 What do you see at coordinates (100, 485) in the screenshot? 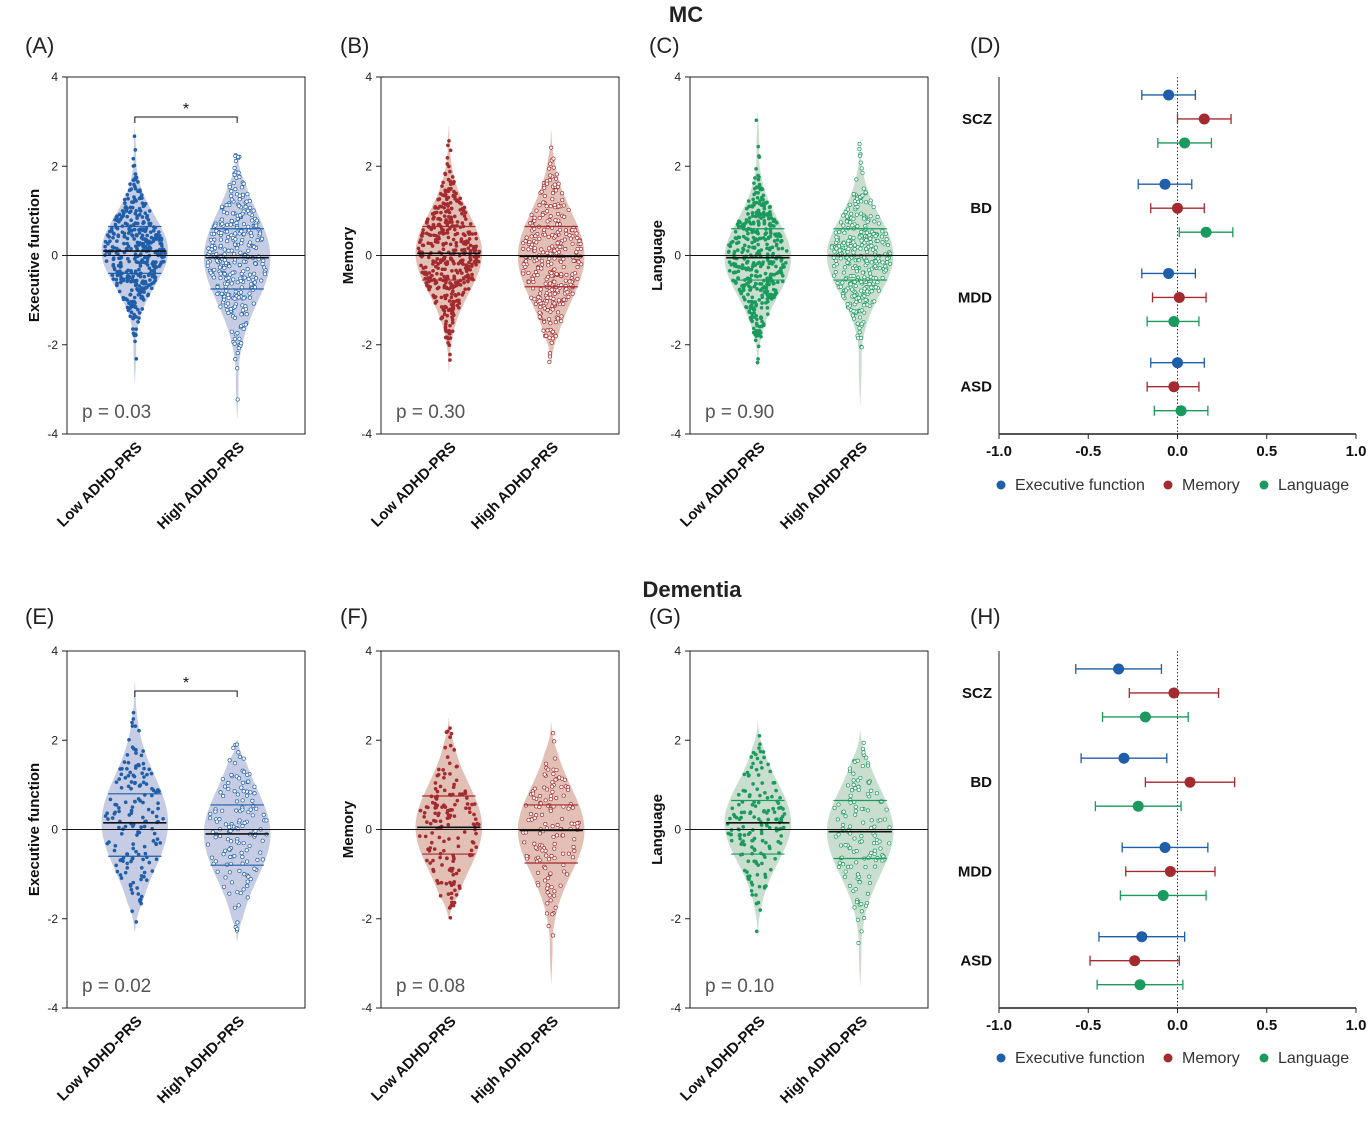
I see `x-tick-label: Low ADHD-PRS` at bounding box center [100, 485].